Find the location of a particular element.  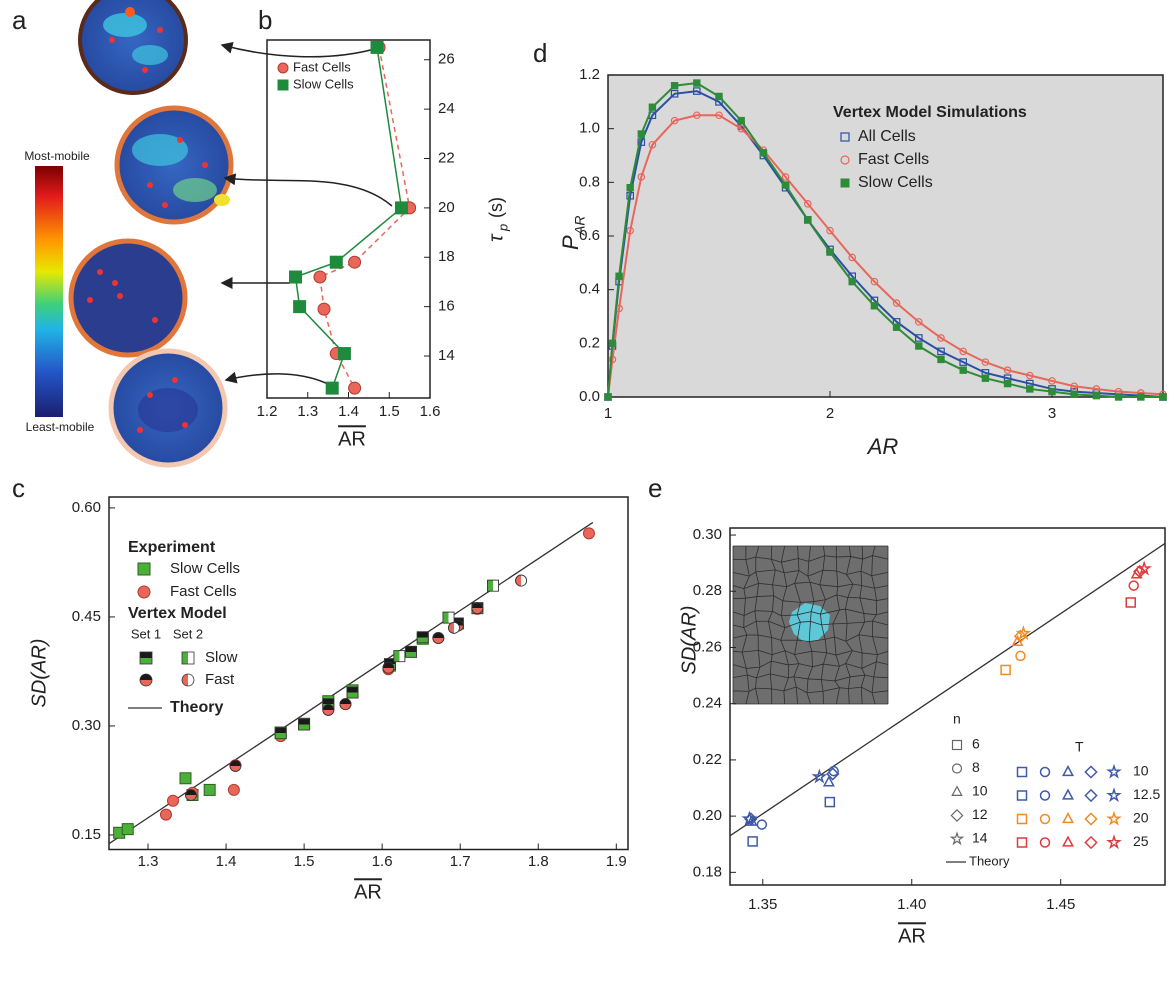

x-tick-label: 1.40 is located at coordinates (911, 904).